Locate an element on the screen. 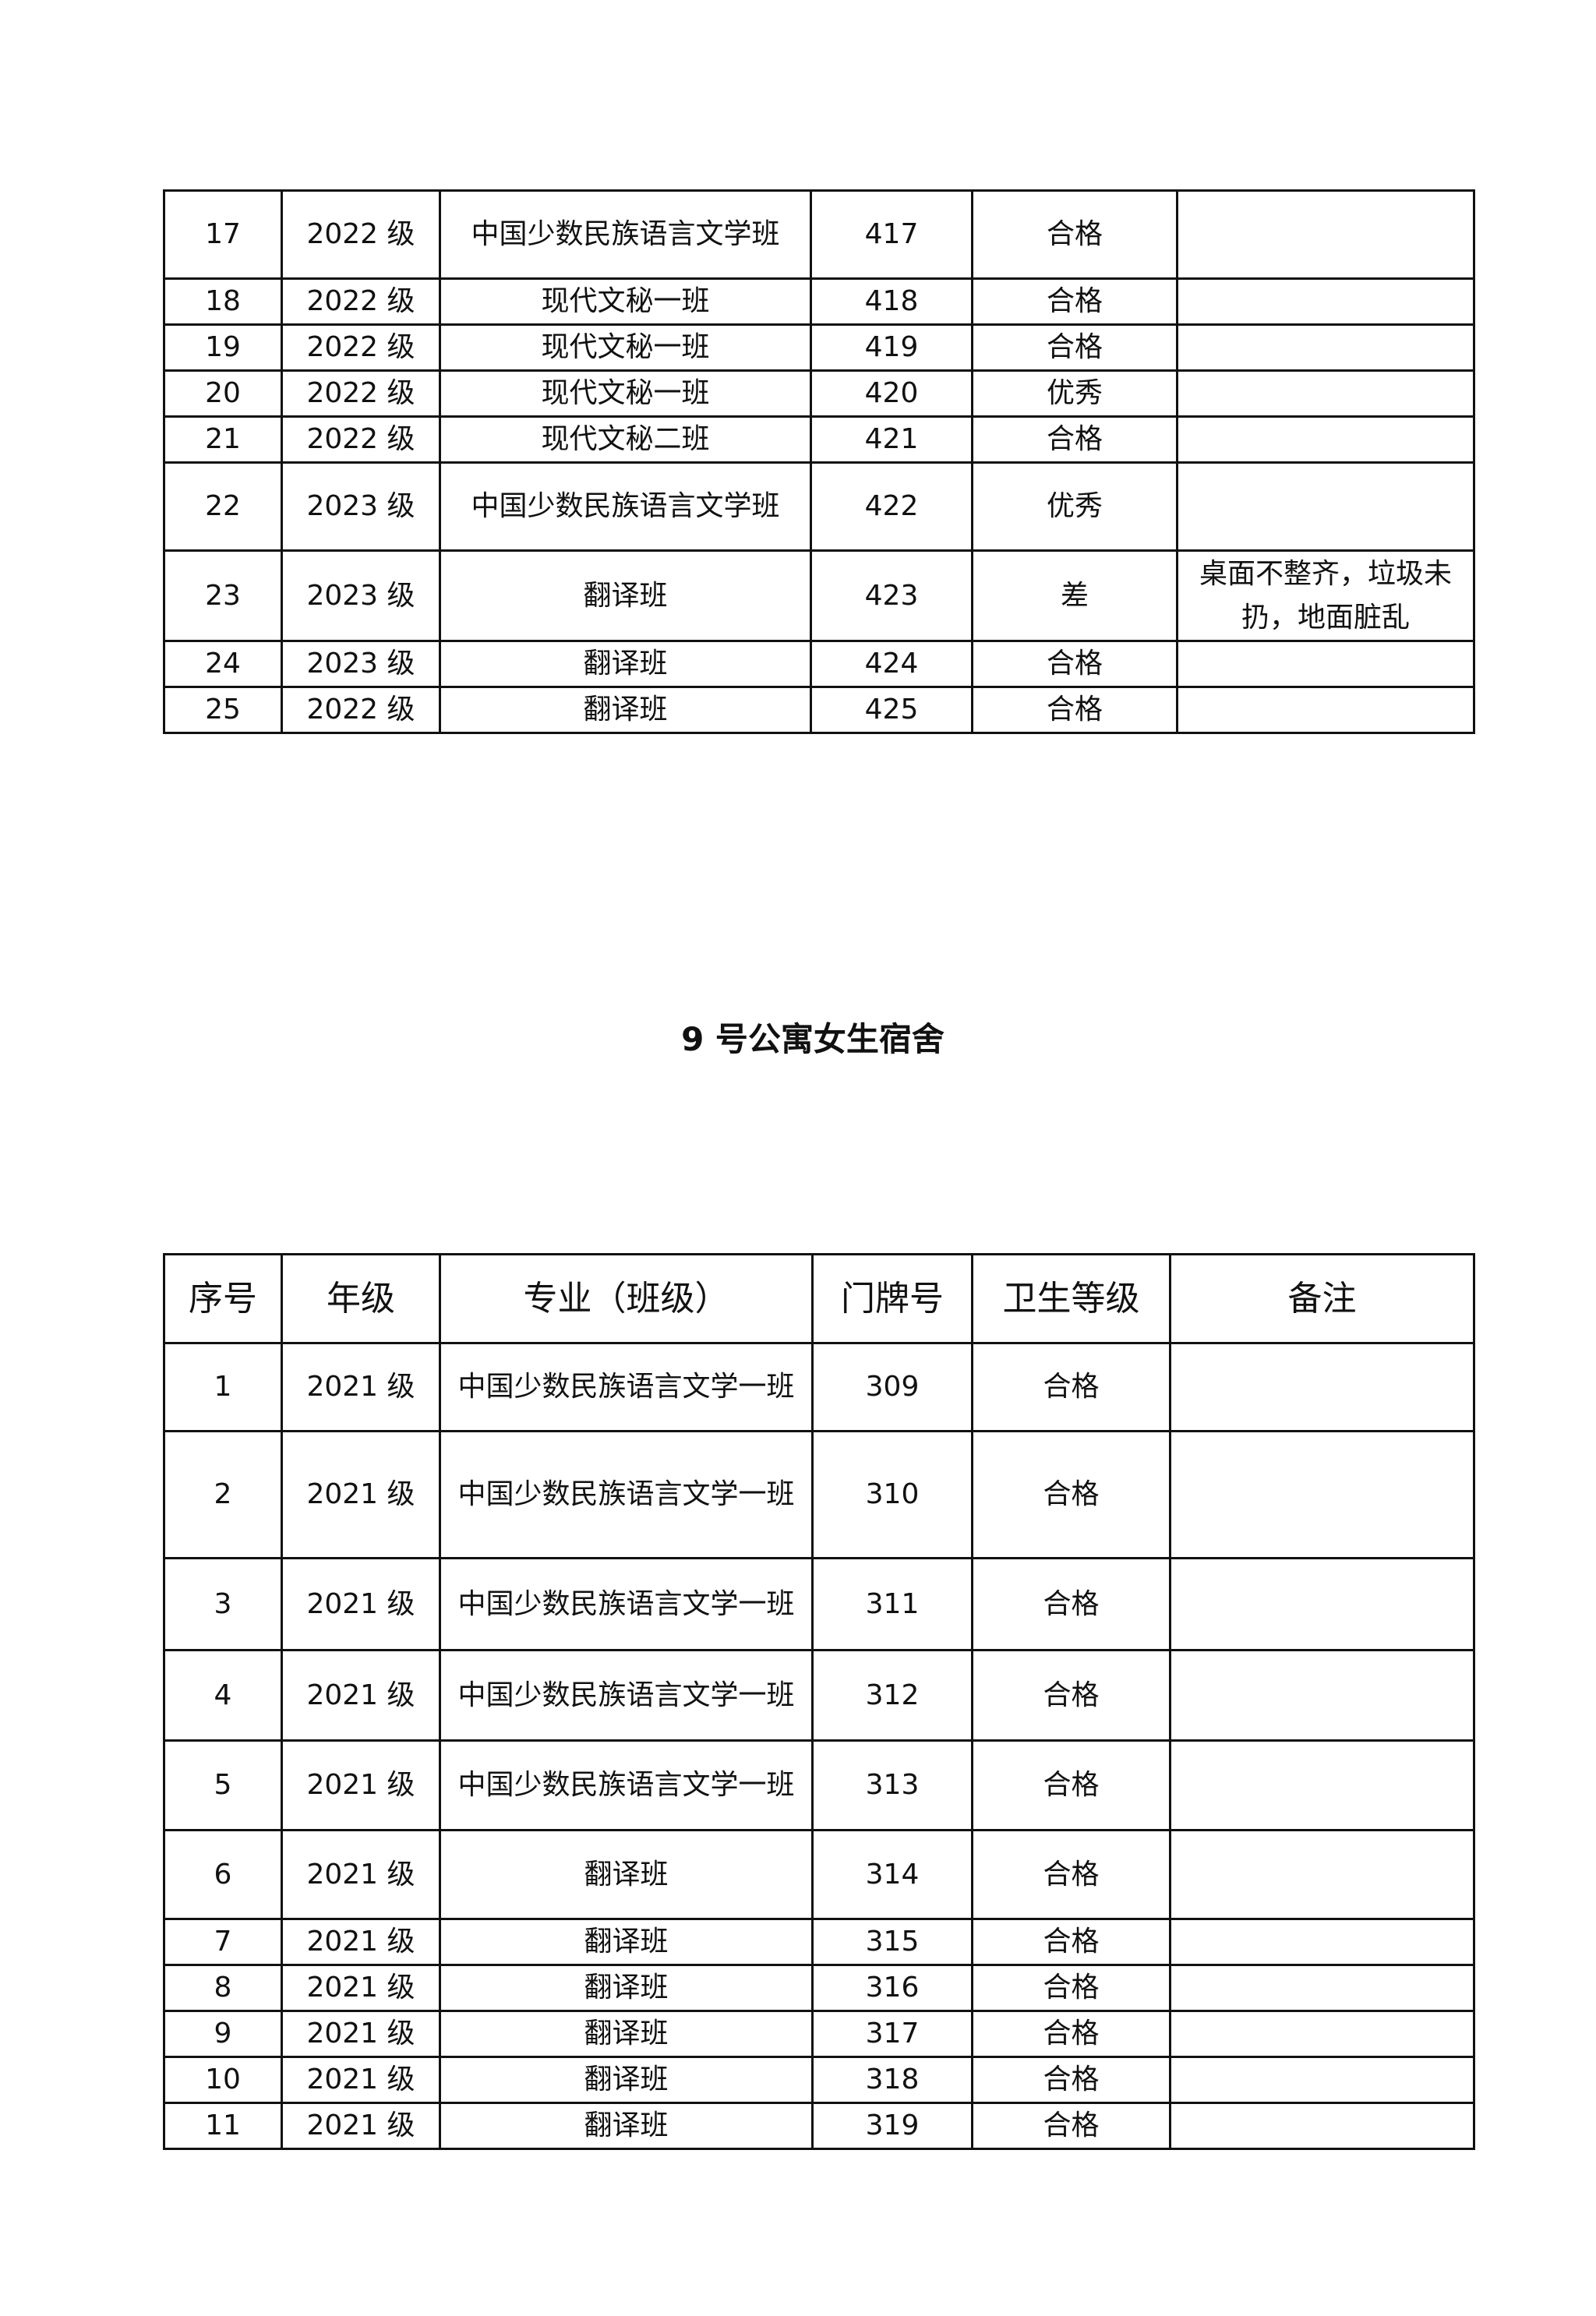  table-row: 6 2021 级翻译班 314 合格 is located at coordinates (819, 1874).